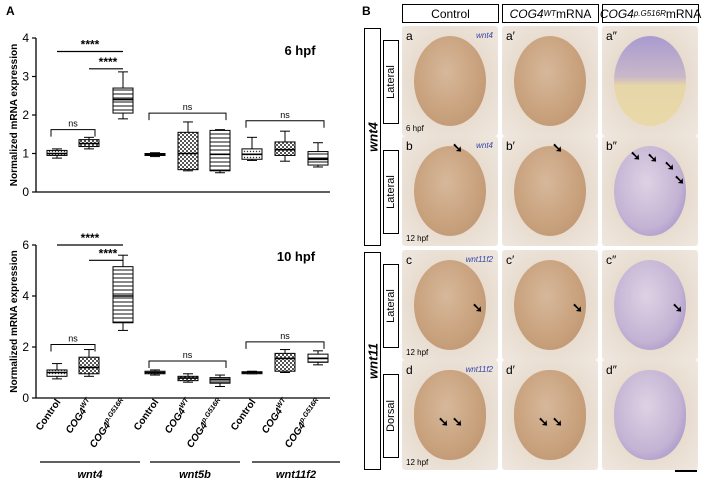 The width and height of the screenshot is (708, 488). What do you see at coordinates (611, 36) in the screenshot?
I see `panel-letter: a″` at bounding box center [611, 36].